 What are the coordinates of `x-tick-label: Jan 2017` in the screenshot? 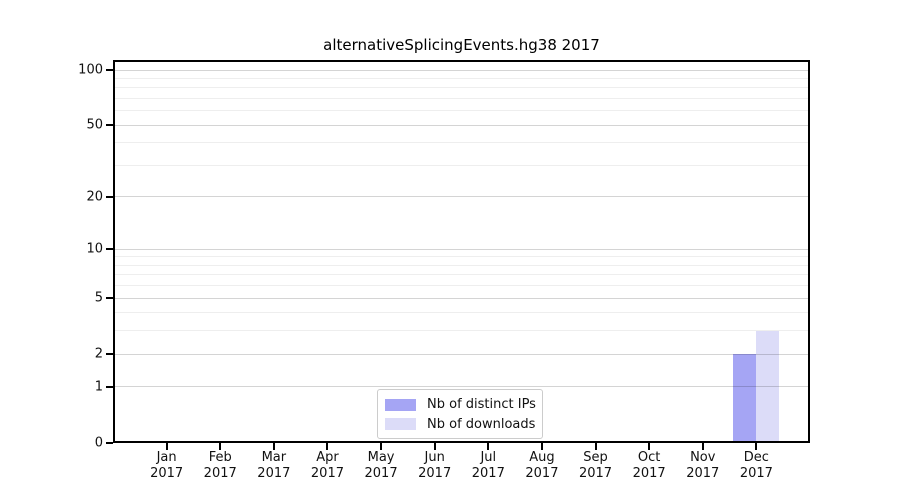 It's located at (167, 465).